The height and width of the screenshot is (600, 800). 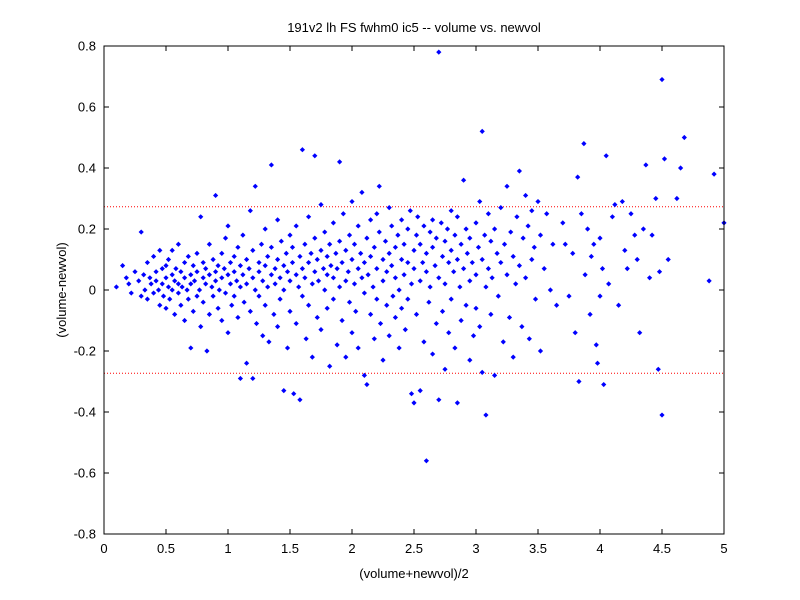 What do you see at coordinates (290, 548) in the screenshot?
I see `x-tick-label: 1.5` at bounding box center [290, 548].